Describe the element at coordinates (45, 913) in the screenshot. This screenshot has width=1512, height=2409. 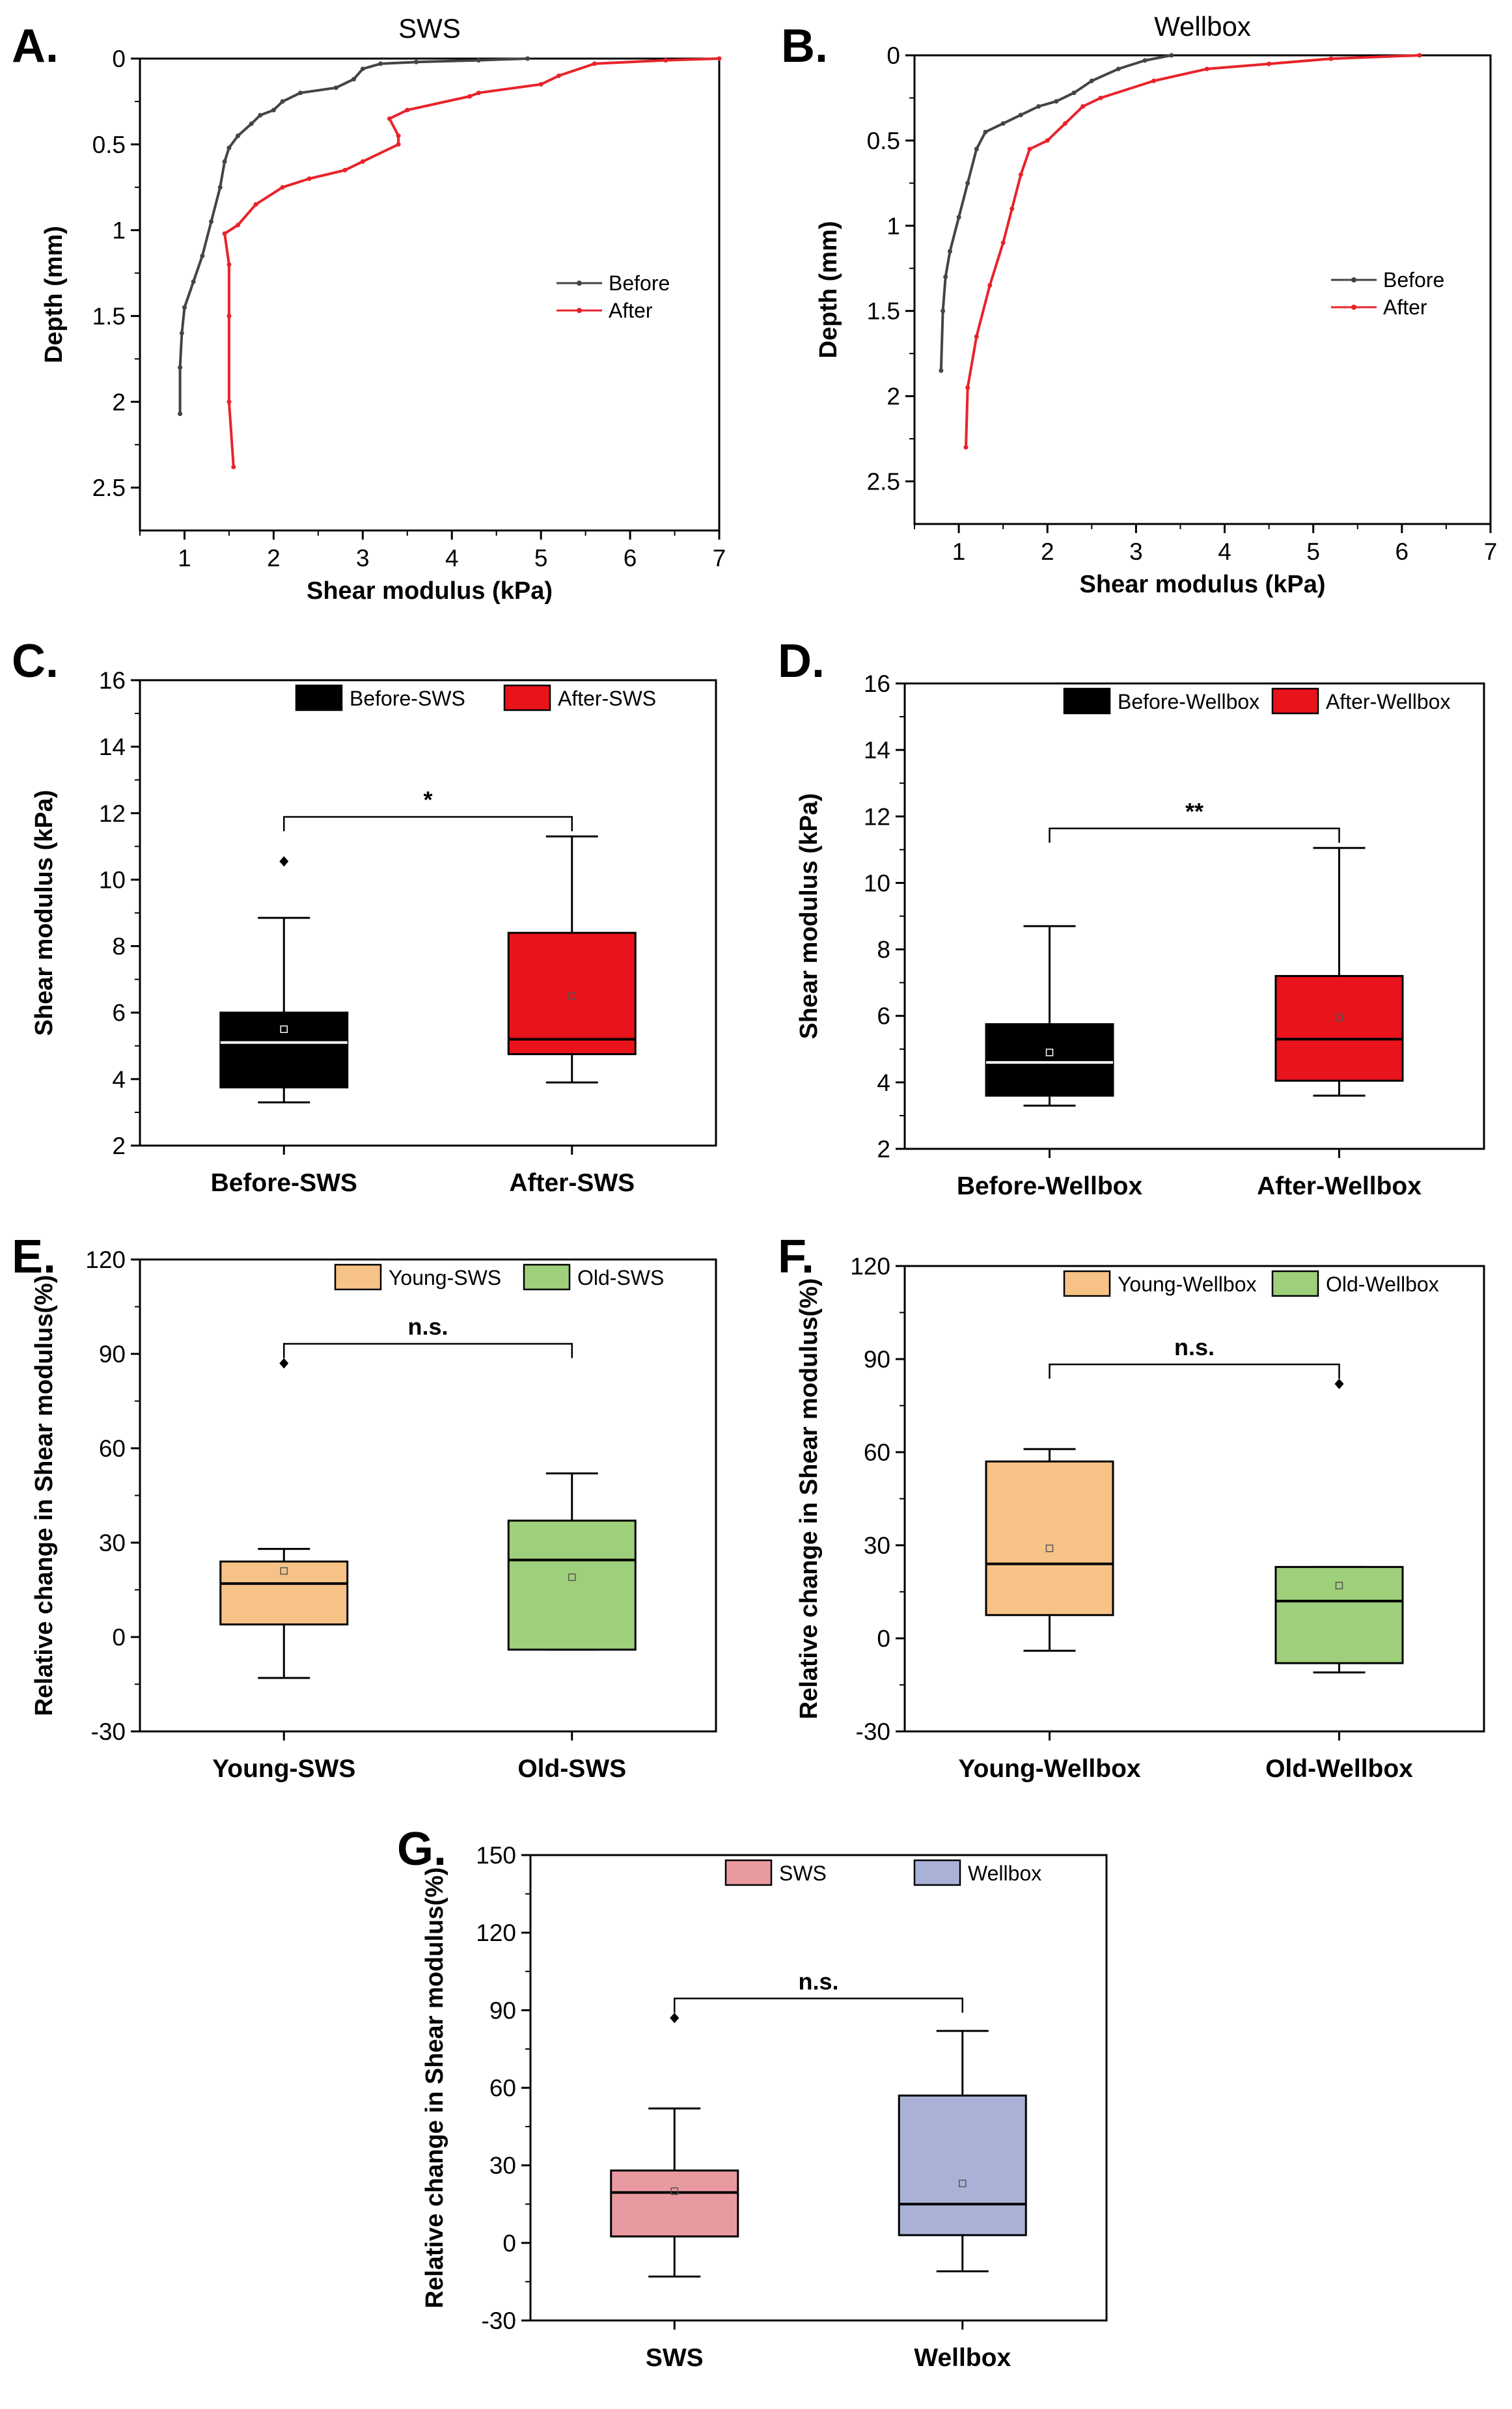
I see `y-axis-title: Shear modulus (kPa)` at that location.